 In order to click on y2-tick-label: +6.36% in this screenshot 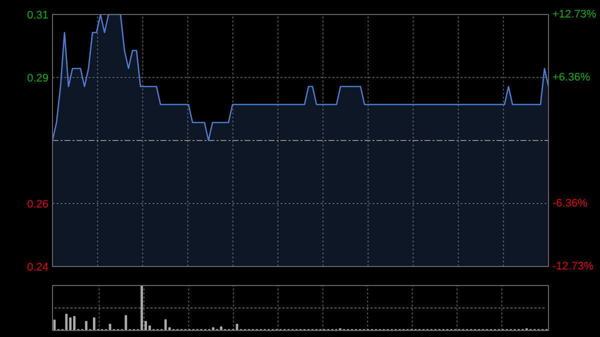, I will do `click(571, 78)`.